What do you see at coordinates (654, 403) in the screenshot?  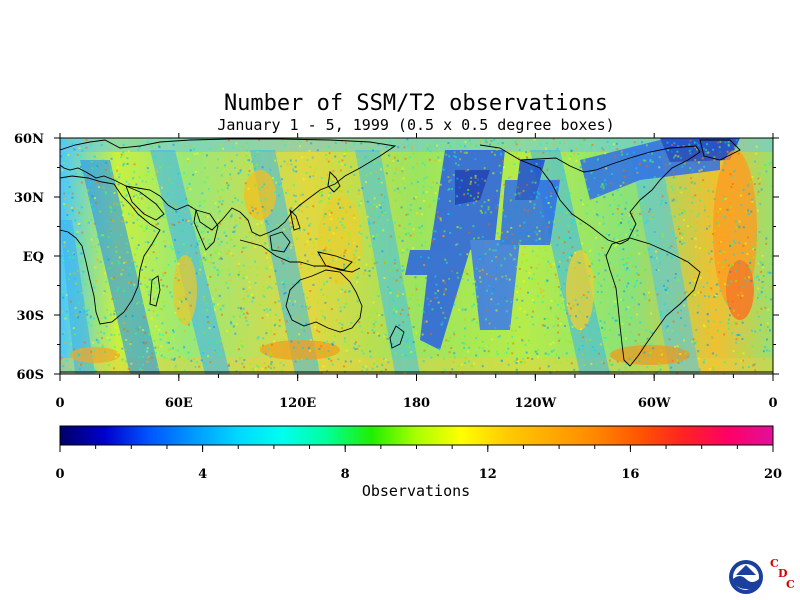 I see `lon-label: 60W` at bounding box center [654, 403].